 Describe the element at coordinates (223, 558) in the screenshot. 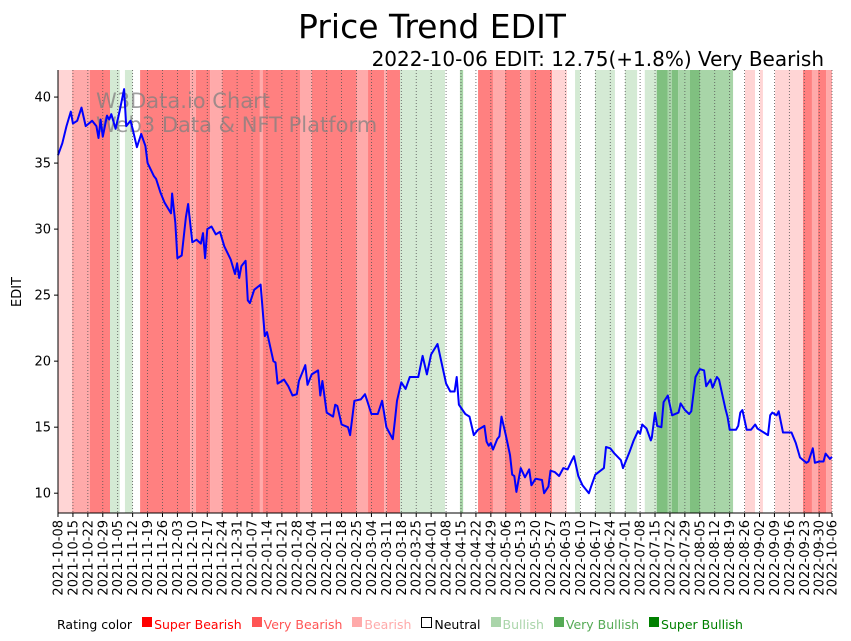

I see `x-tick-label: 2021-12-24` at that location.